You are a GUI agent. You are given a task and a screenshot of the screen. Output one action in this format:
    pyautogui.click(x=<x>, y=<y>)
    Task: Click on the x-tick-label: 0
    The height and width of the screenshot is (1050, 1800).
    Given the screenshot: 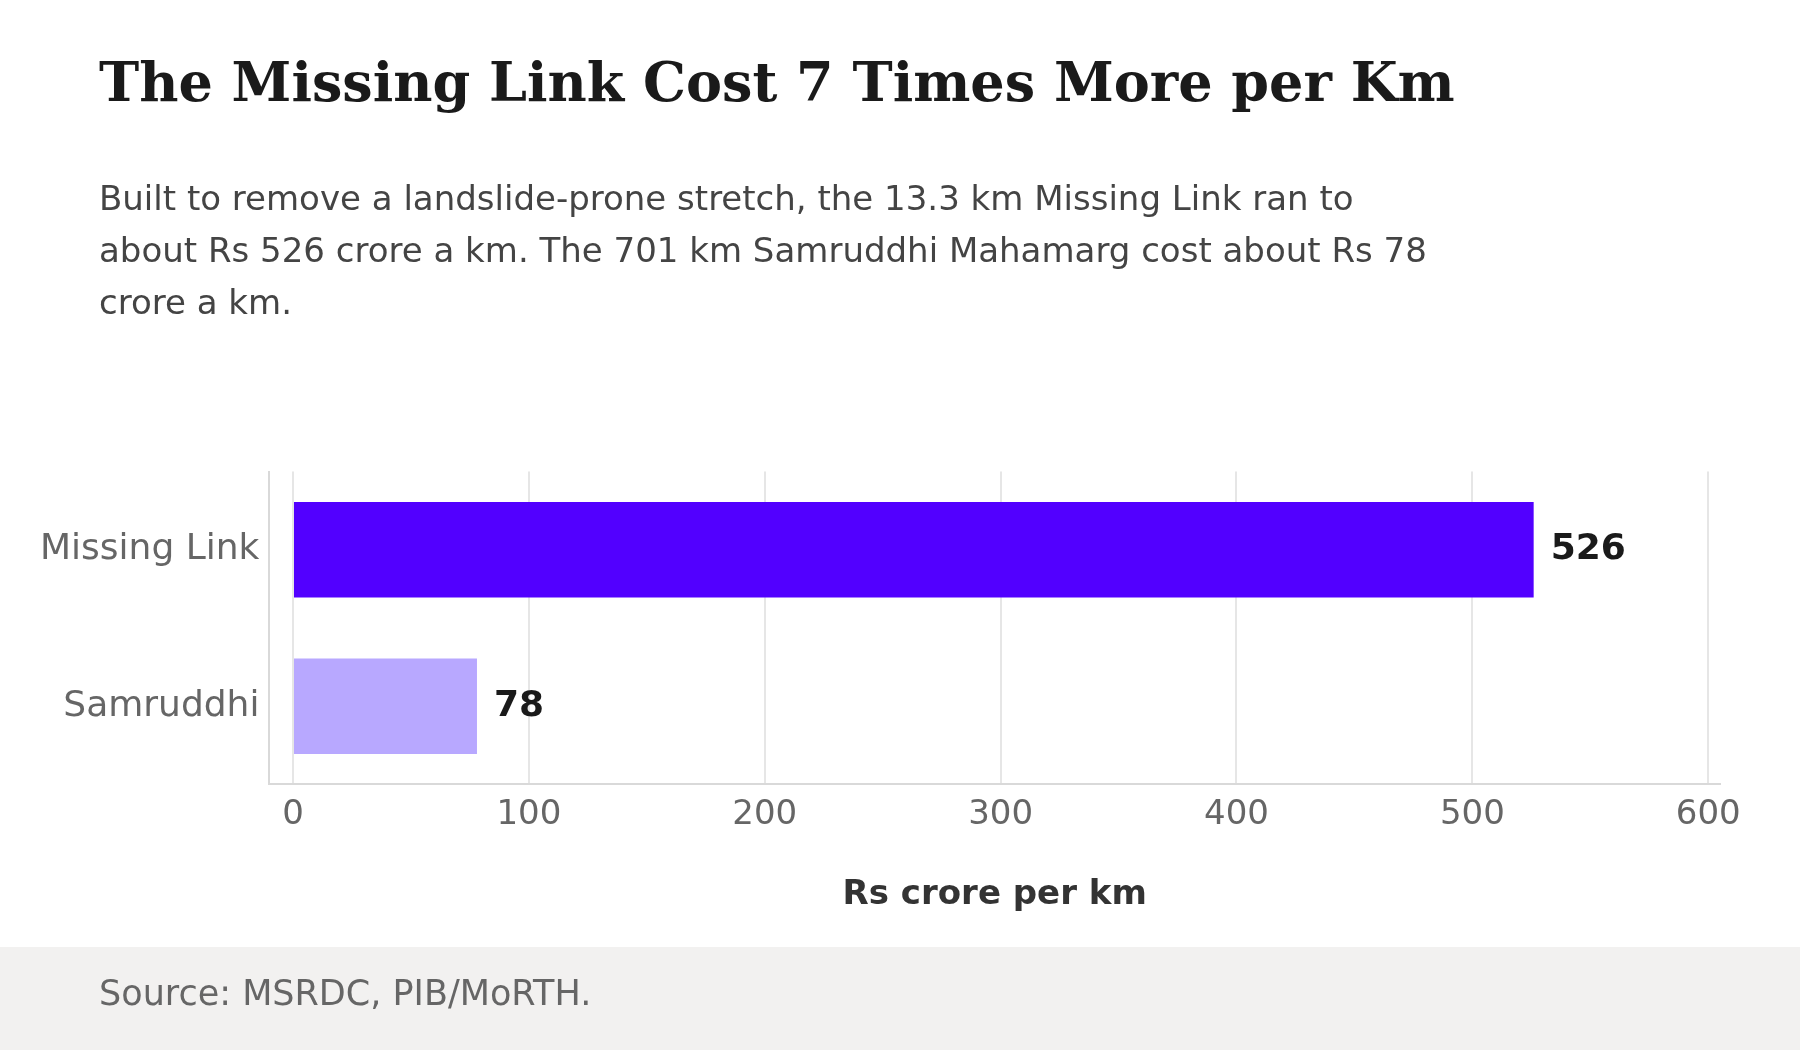 What is the action you would take?
    pyautogui.click(x=293, y=811)
    